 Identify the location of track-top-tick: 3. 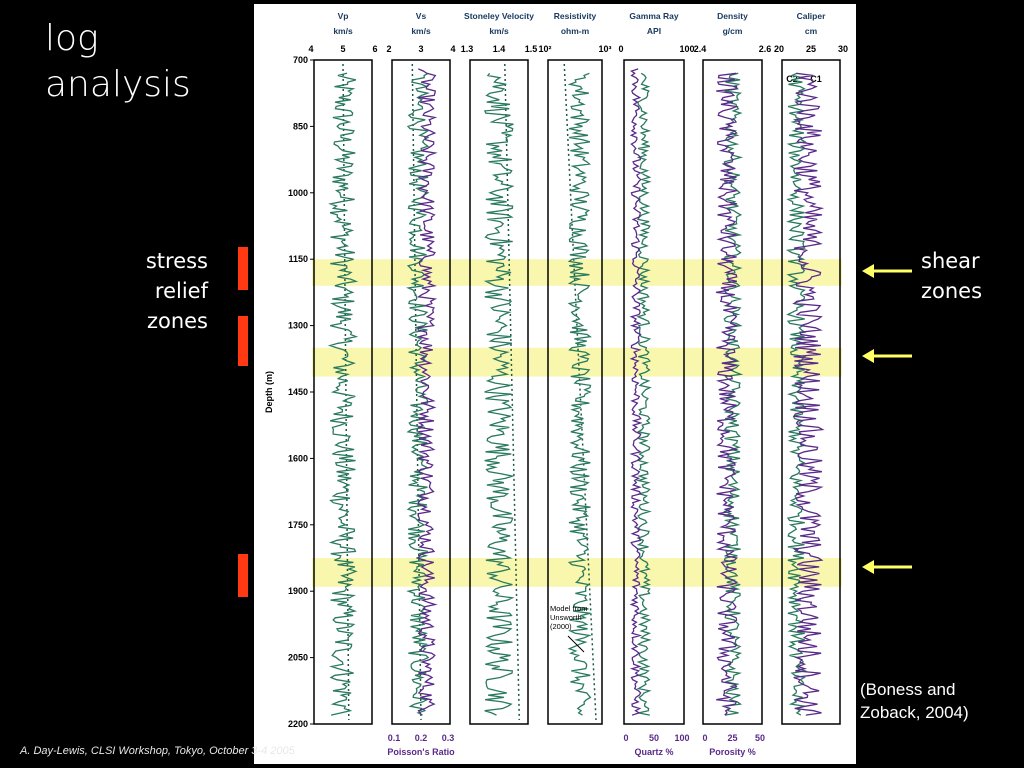
(420, 49).